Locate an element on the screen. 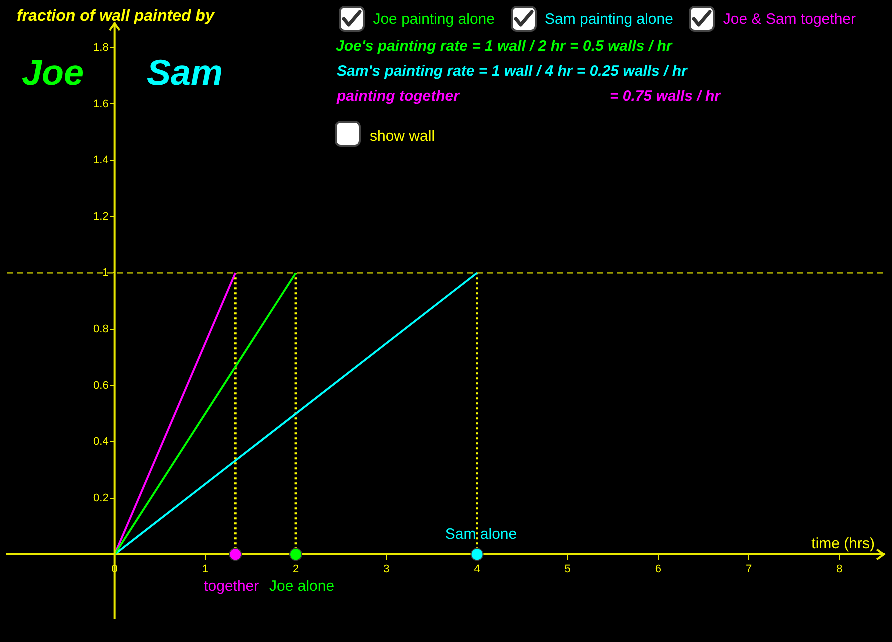 This screenshot has height=642, width=892. annotation: Sam is located at coordinates (185, 72).